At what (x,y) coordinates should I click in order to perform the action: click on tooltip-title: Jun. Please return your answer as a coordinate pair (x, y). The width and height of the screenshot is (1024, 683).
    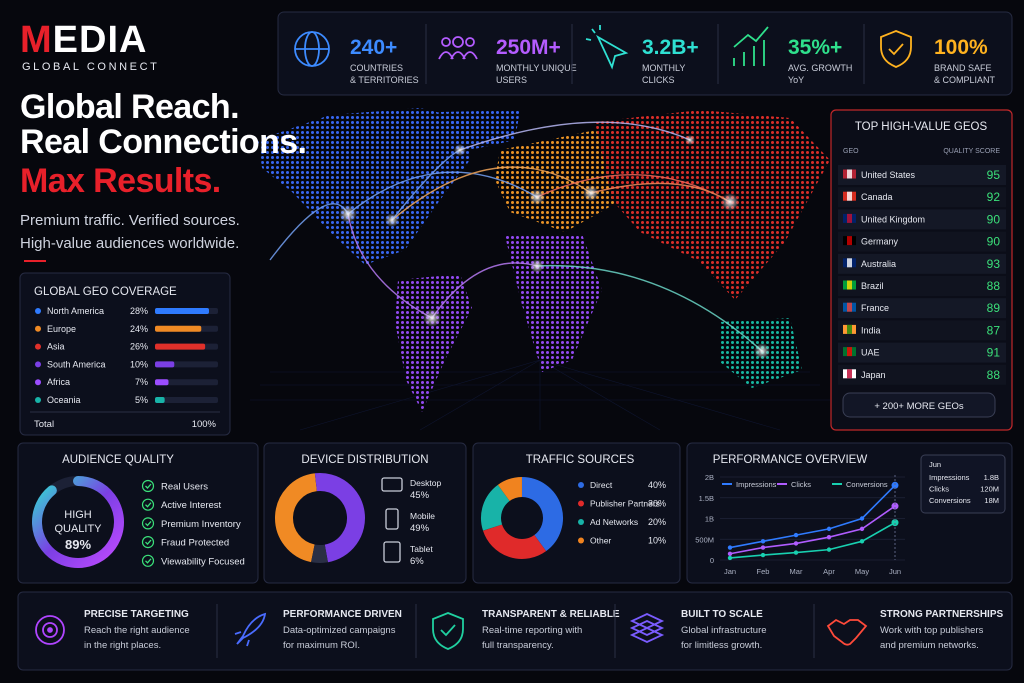
    Looking at the image, I should click on (935, 464).